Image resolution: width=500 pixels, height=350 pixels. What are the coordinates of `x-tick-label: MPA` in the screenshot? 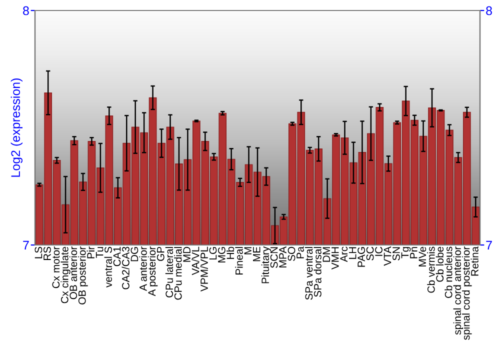 It's located at (282, 257).